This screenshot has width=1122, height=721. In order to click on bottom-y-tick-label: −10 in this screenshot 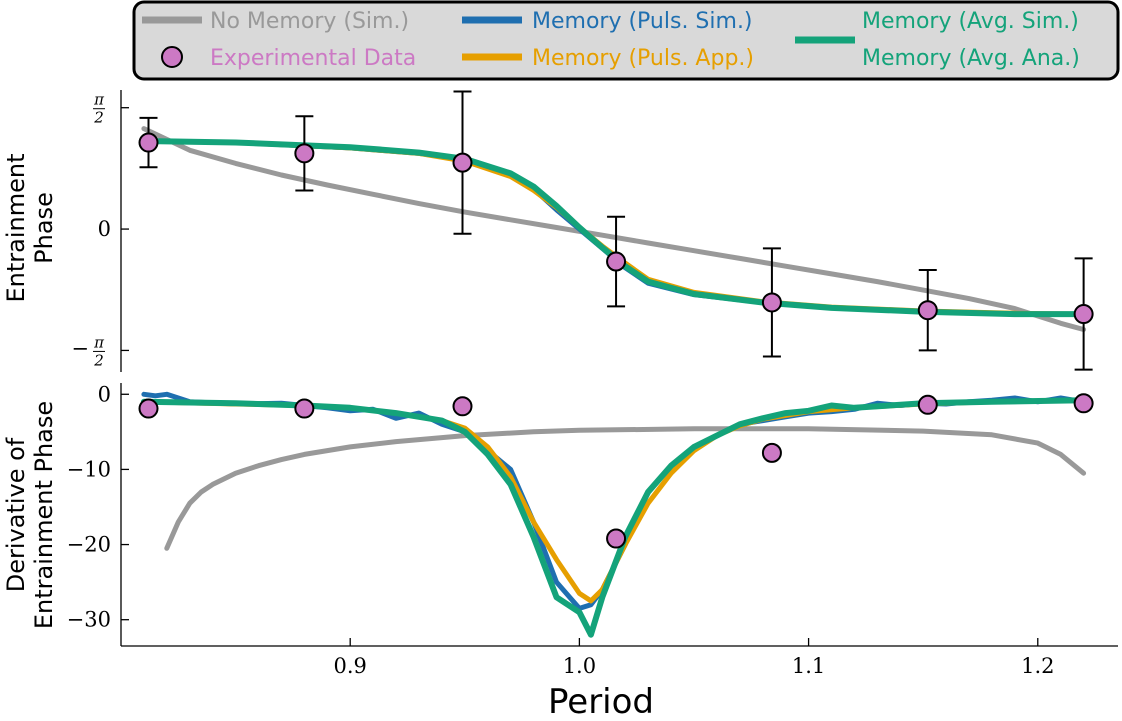, I will do `click(89, 469)`.